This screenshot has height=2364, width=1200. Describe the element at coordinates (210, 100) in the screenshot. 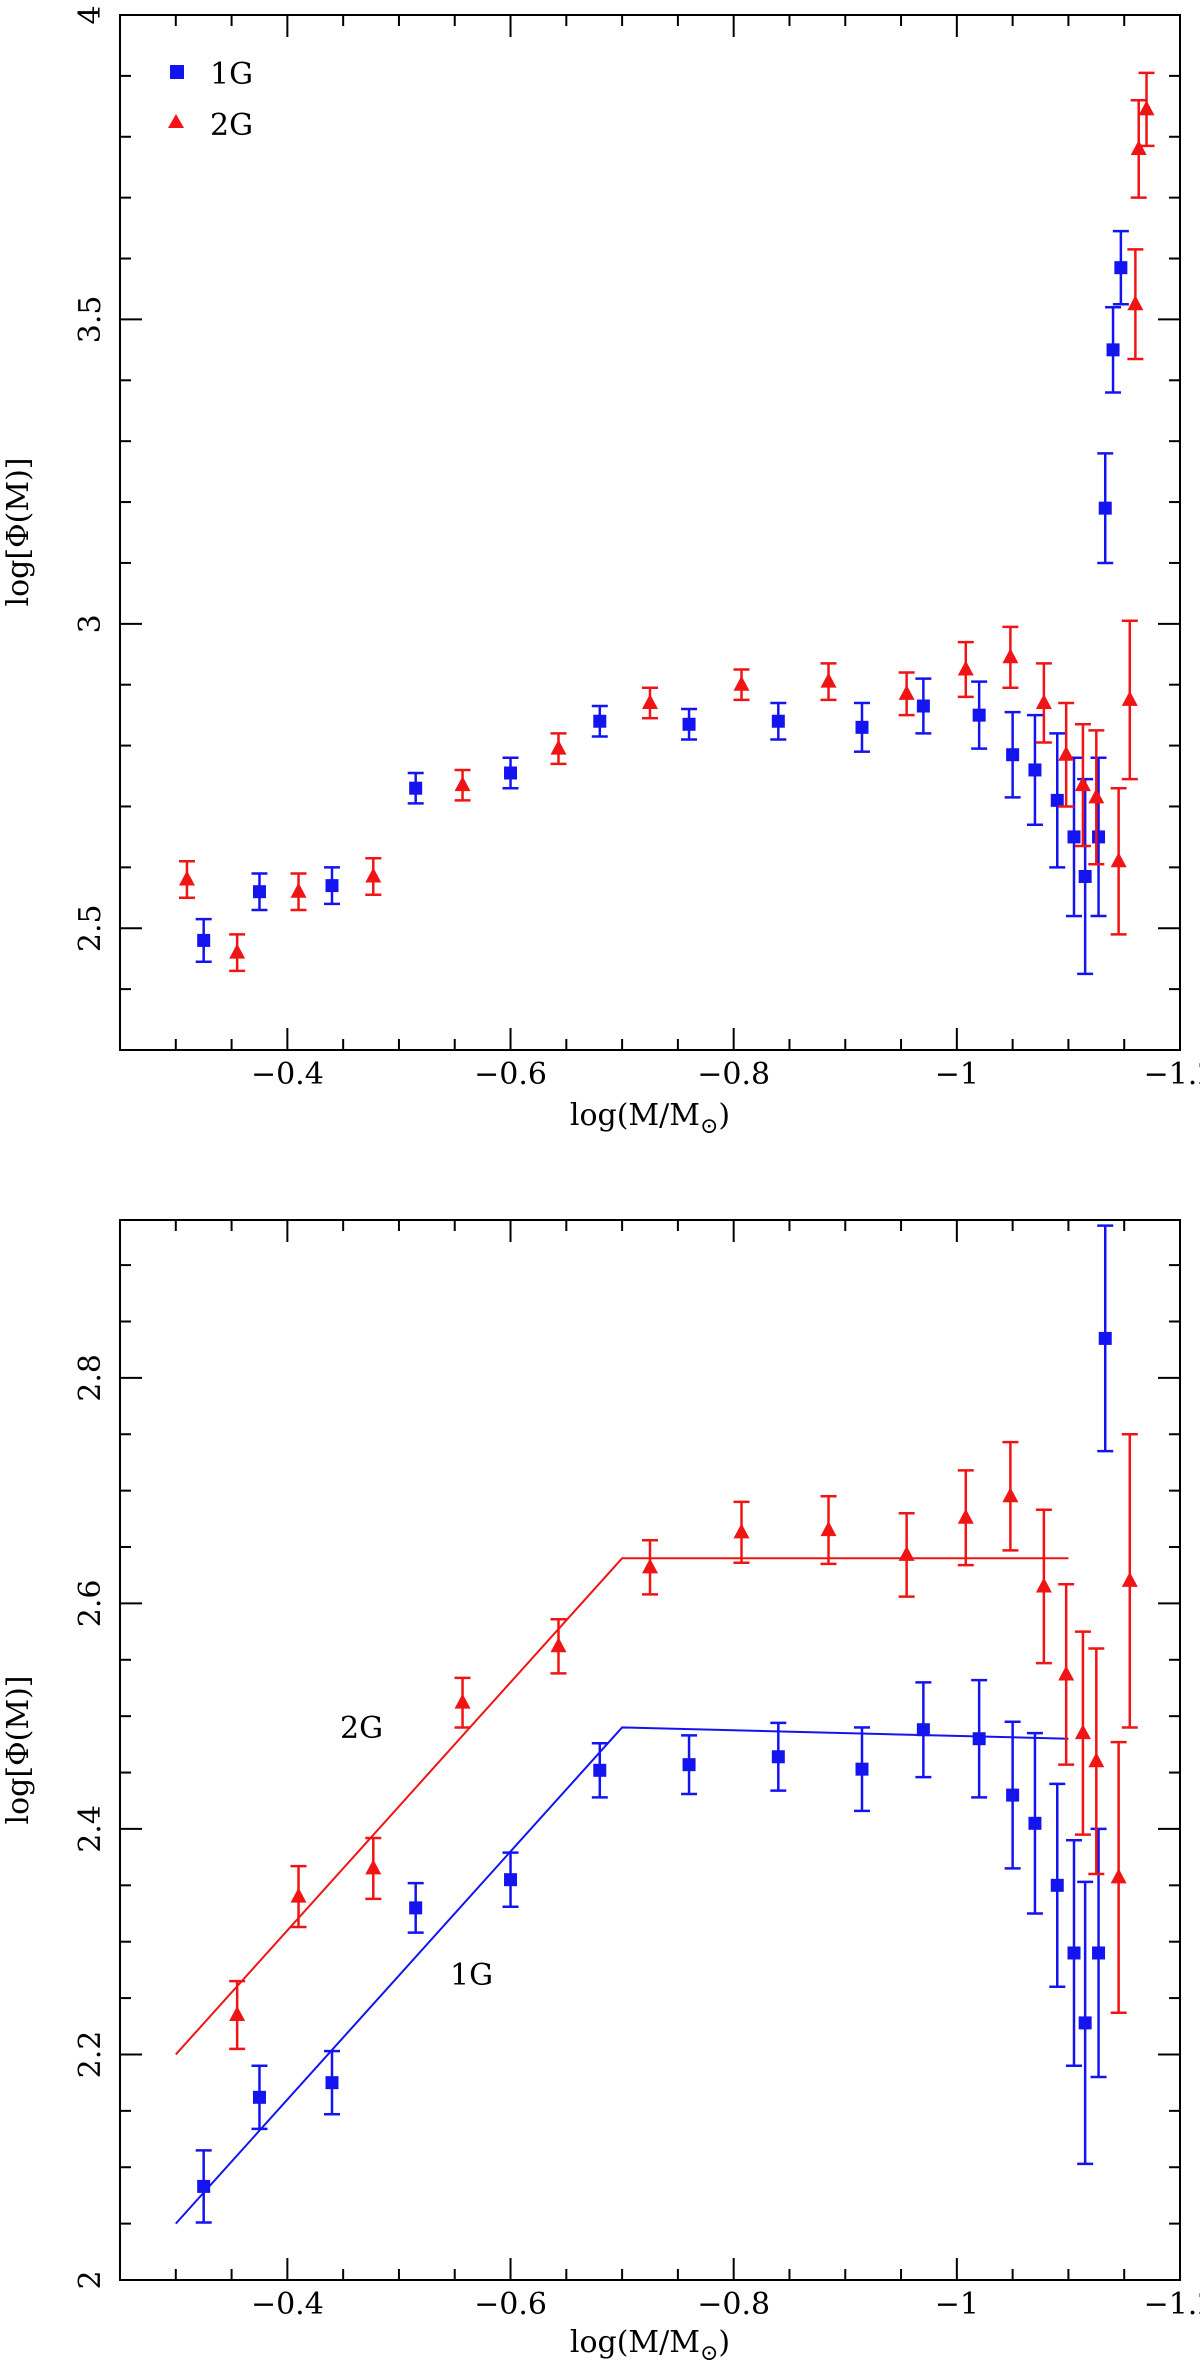

I see `top-legend: 1G 2G` at that location.